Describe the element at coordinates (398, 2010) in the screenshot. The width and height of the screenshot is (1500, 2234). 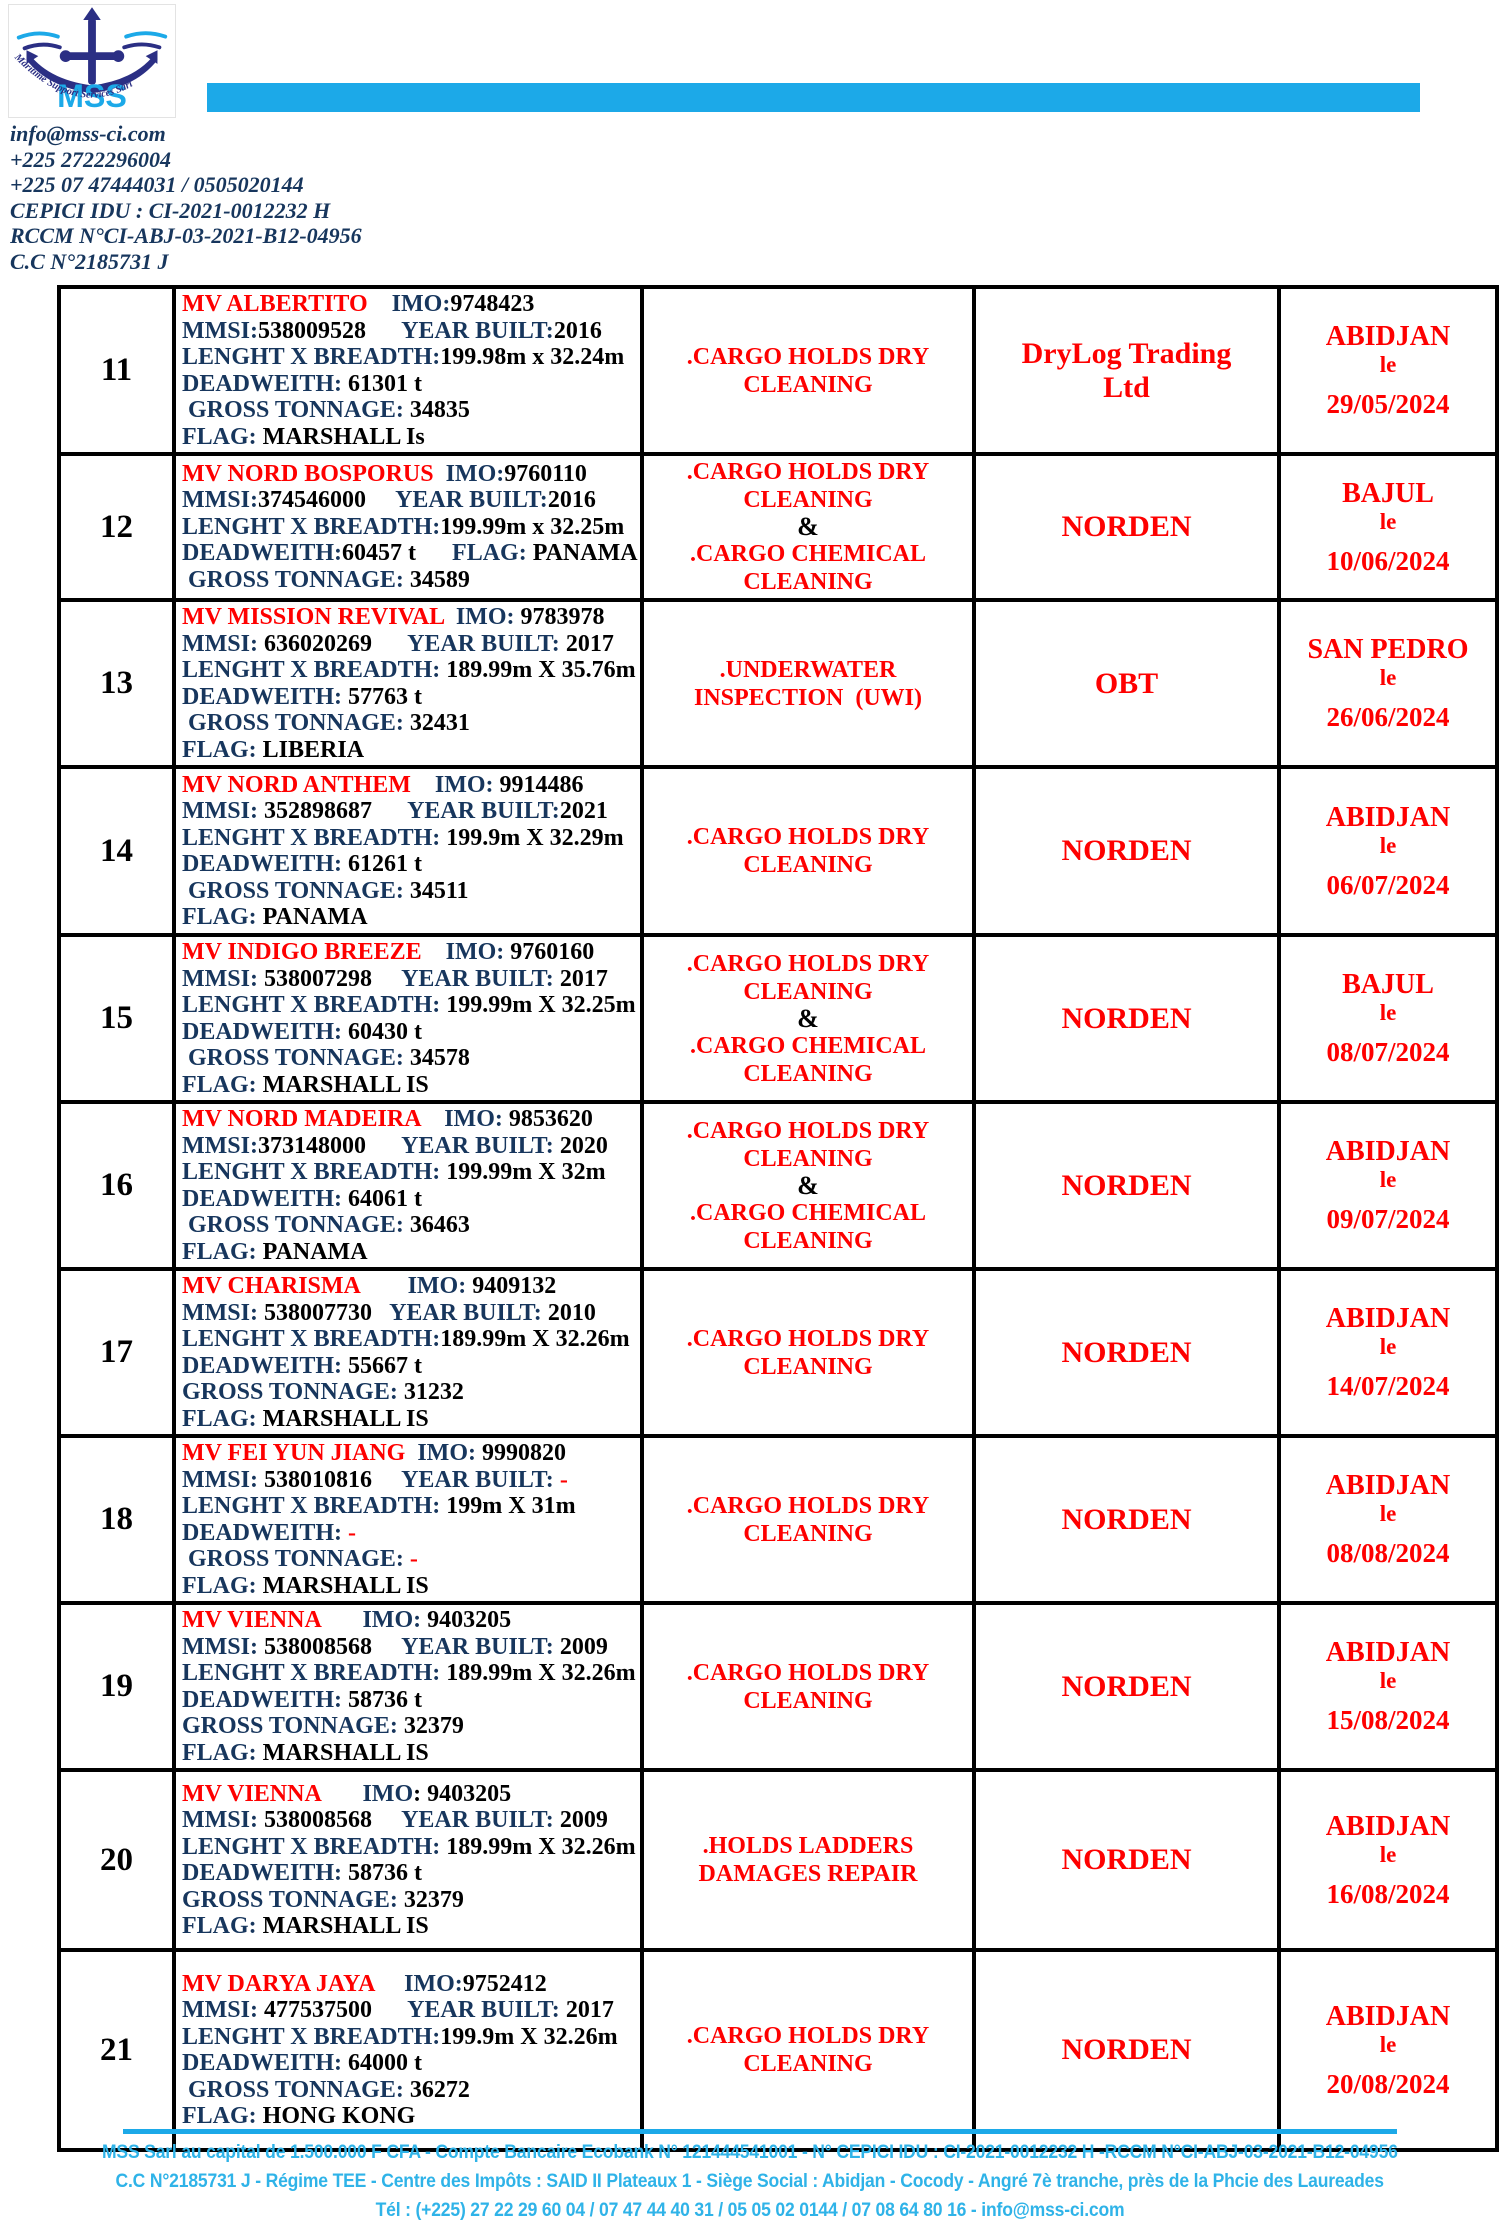
I see `vessel-detail-line: MMSI: 477537500 YEAR BUILT: 2017` at that location.